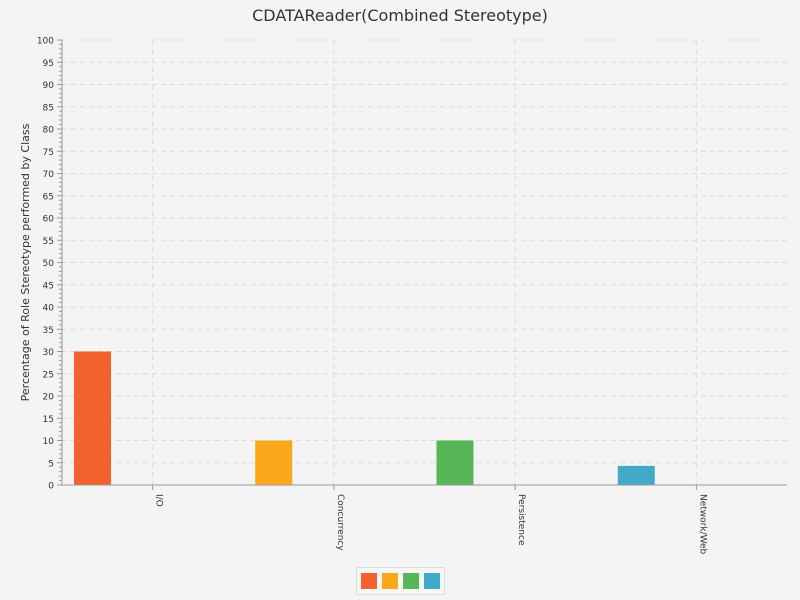 The image size is (800, 600). Describe the element at coordinates (48, 420) in the screenshot. I see `y-tick-label: 15` at that location.